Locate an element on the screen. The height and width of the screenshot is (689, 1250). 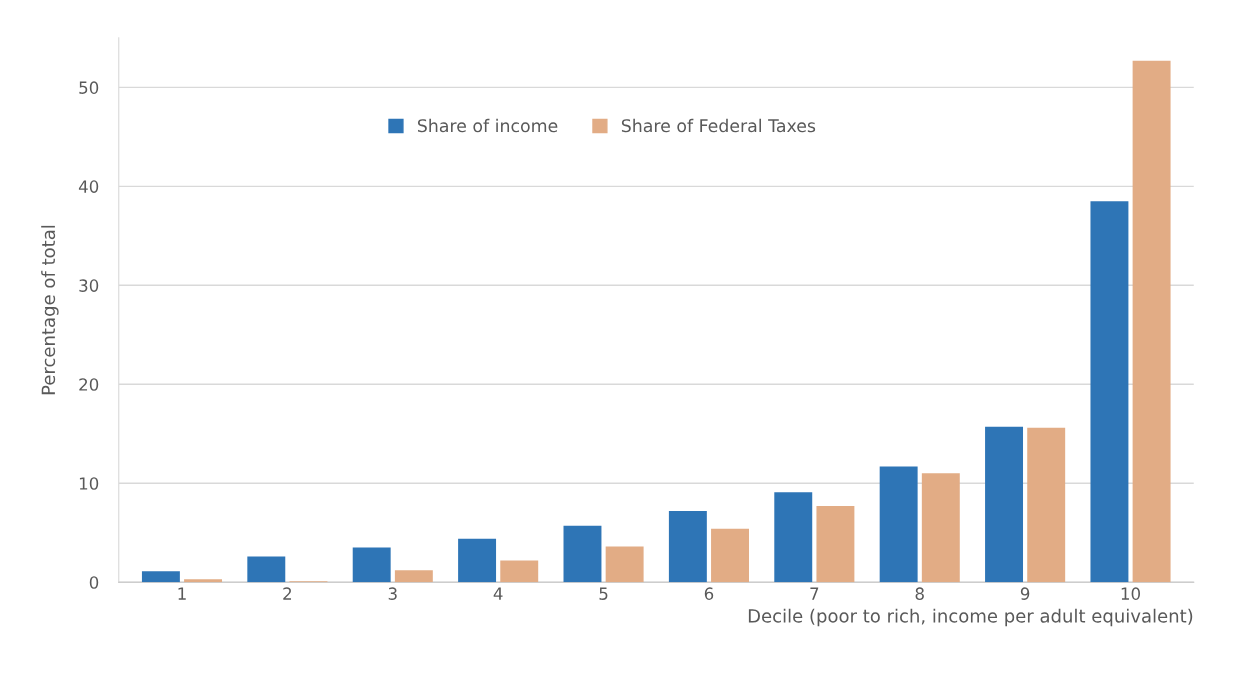
x-tick-label: 1 is located at coordinates (182, 593).